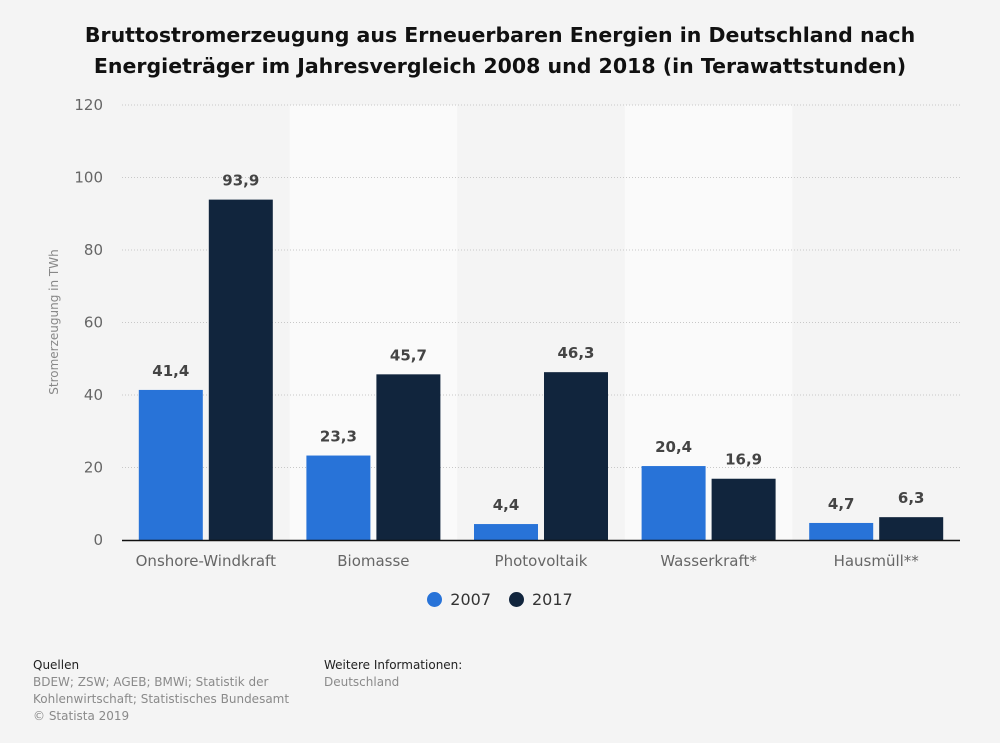 The height and width of the screenshot is (743, 1000). I want to click on info-heading: Weitere Informationen:, so click(393, 665).